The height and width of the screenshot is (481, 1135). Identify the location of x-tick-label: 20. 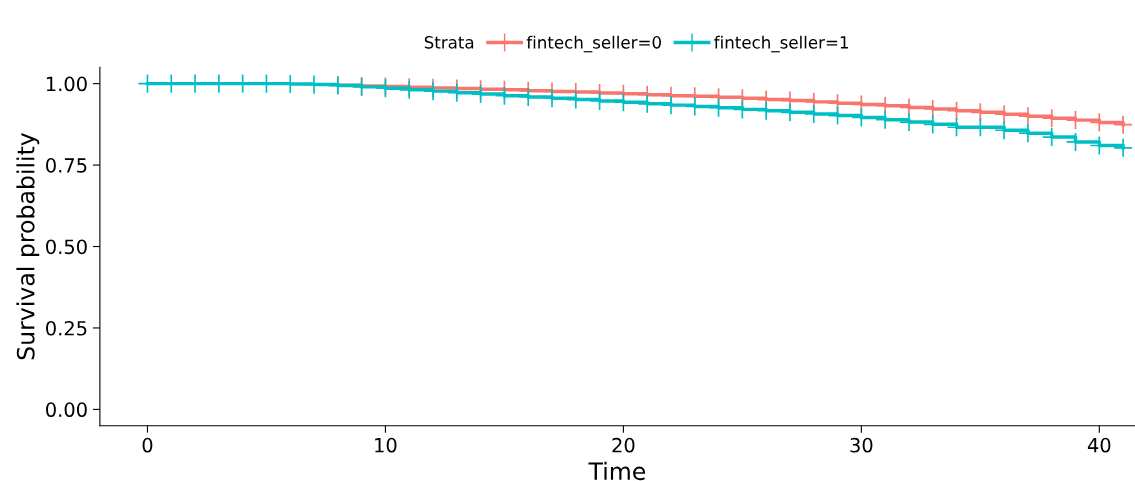
(623, 445).